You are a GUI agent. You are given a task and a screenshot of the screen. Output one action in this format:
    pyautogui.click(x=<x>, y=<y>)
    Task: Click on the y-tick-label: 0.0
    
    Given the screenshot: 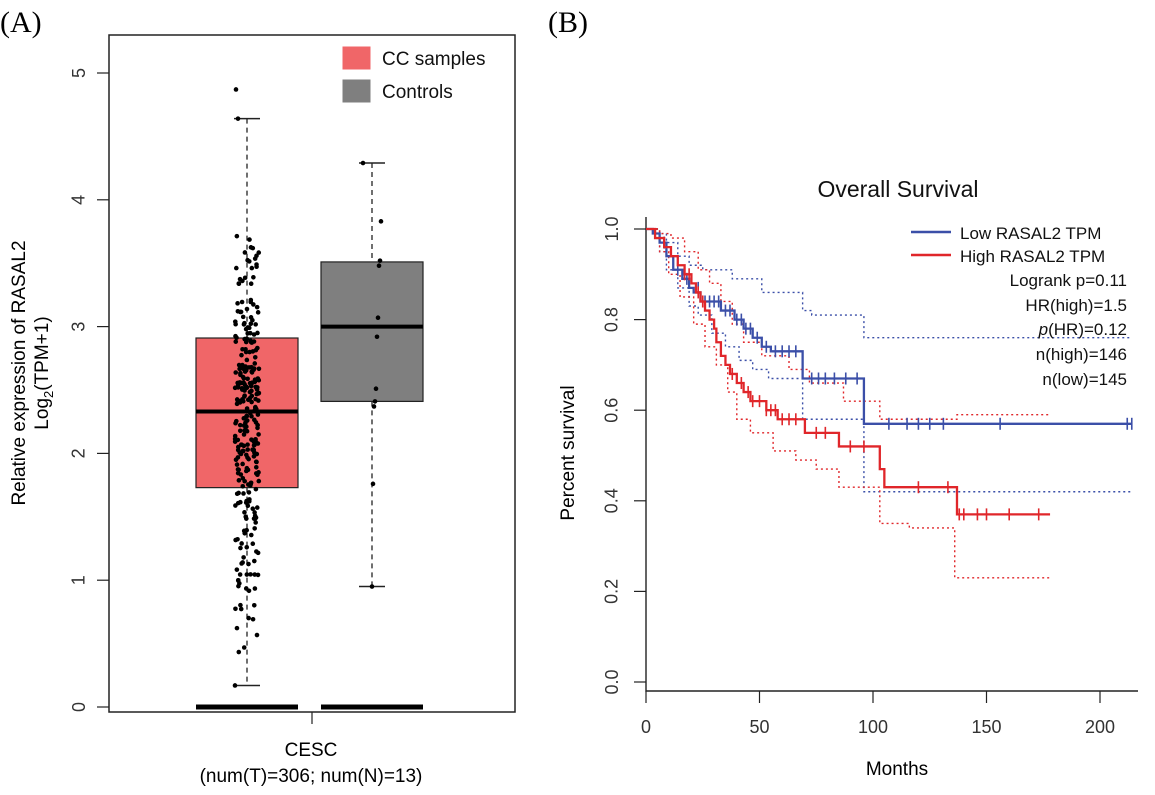 What is the action you would take?
    pyautogui.click(x=612, y=681)
    